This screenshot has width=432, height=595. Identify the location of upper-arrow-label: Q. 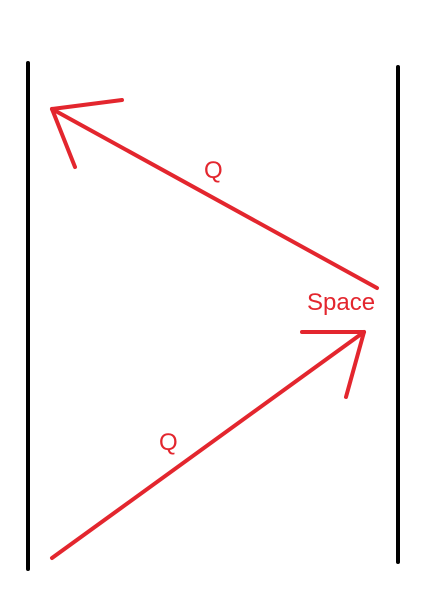
(213, 170).